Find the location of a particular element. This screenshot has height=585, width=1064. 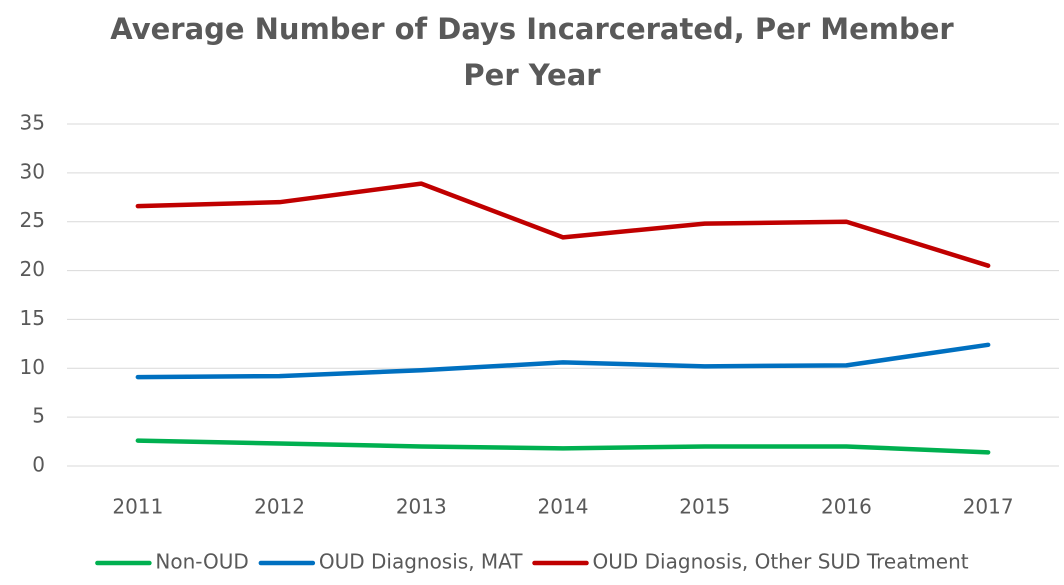

x-tick-label: 2013 is located at coordinates (421, 507).